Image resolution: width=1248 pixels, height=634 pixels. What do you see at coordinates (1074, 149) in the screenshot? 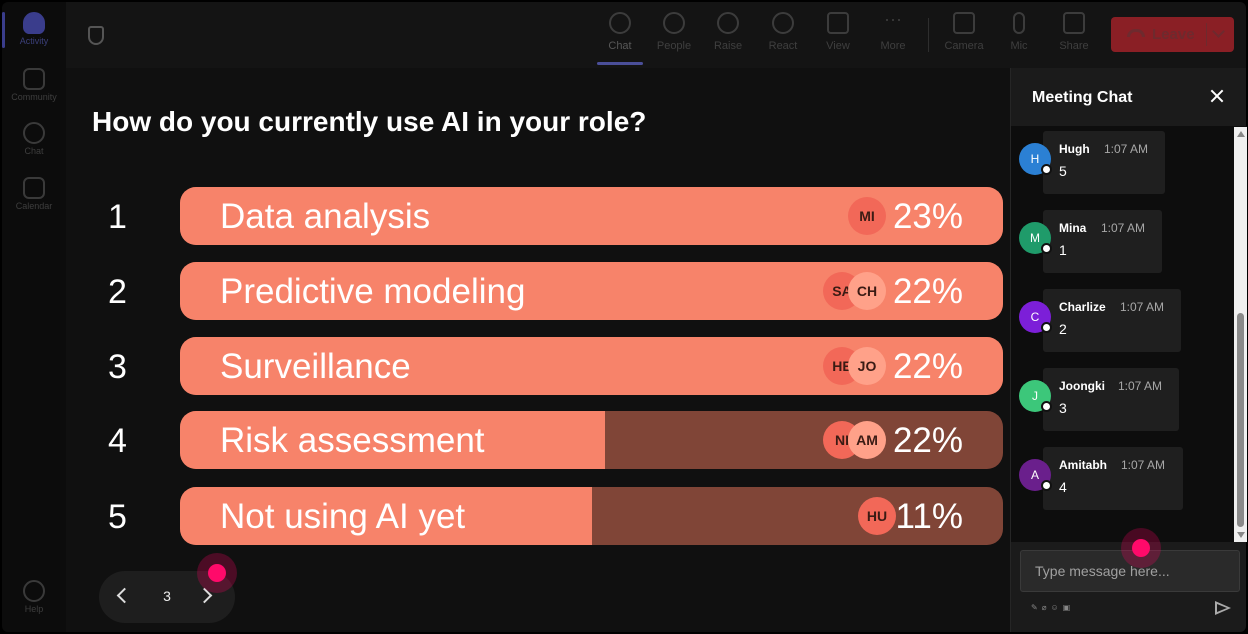
I see `sender-name: Hugh` at bounding box center [1074, 149].